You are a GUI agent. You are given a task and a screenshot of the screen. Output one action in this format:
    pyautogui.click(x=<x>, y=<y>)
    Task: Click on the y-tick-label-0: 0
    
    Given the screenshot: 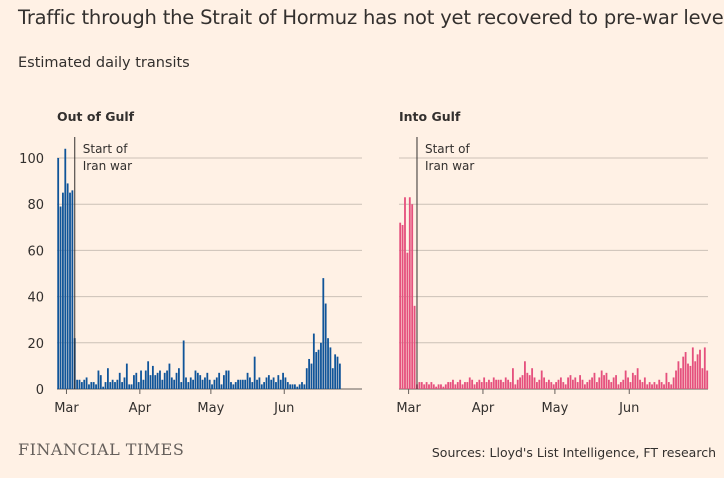 What is the action you would take?
    pyautogui.click(x=40, y=390)
    